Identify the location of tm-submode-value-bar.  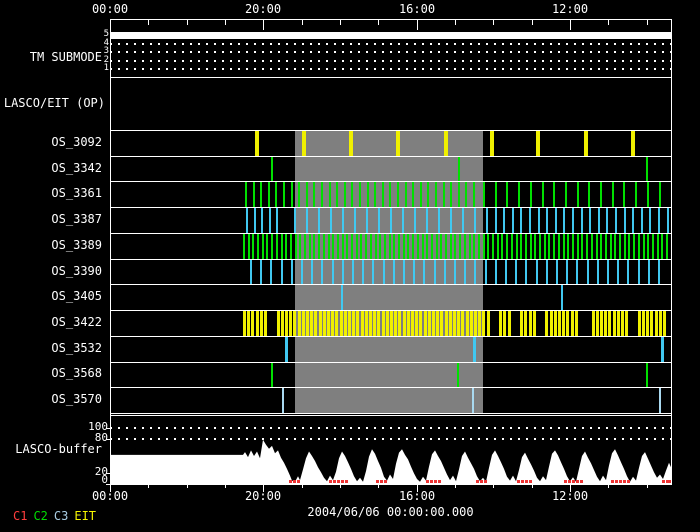
(390, 35).